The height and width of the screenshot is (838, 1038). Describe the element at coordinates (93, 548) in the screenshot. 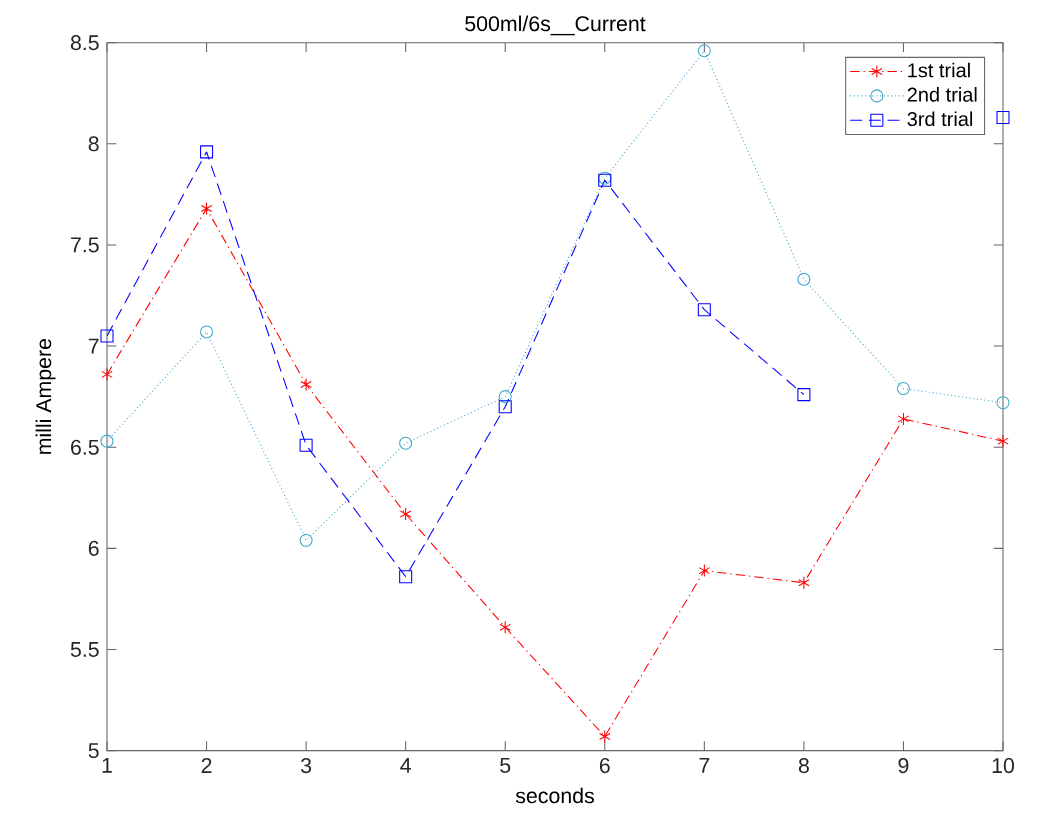

I see `y-tick-label: 6` at that location.